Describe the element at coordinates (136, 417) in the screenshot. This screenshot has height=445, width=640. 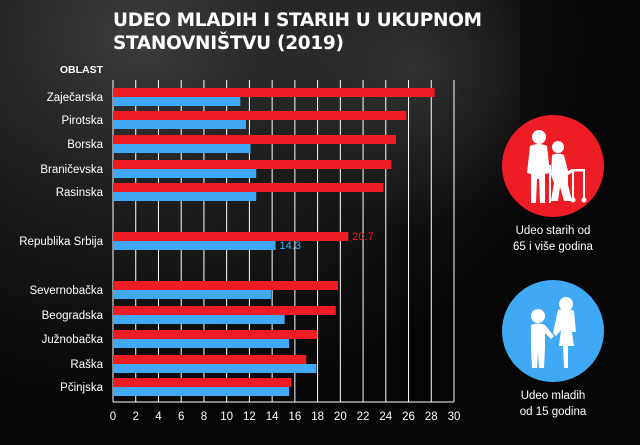
I see `x-tick-label: 2` at that location.